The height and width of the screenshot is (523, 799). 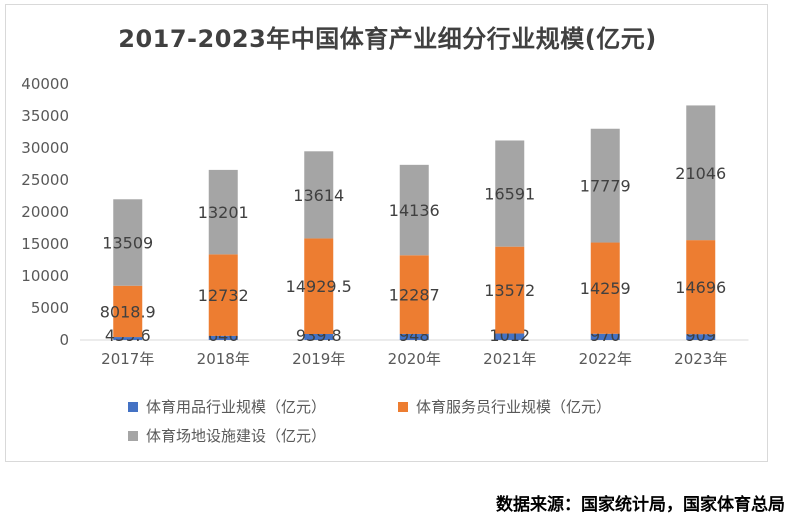 I want to click on data-label: 12287, so click(x=414, y=295).